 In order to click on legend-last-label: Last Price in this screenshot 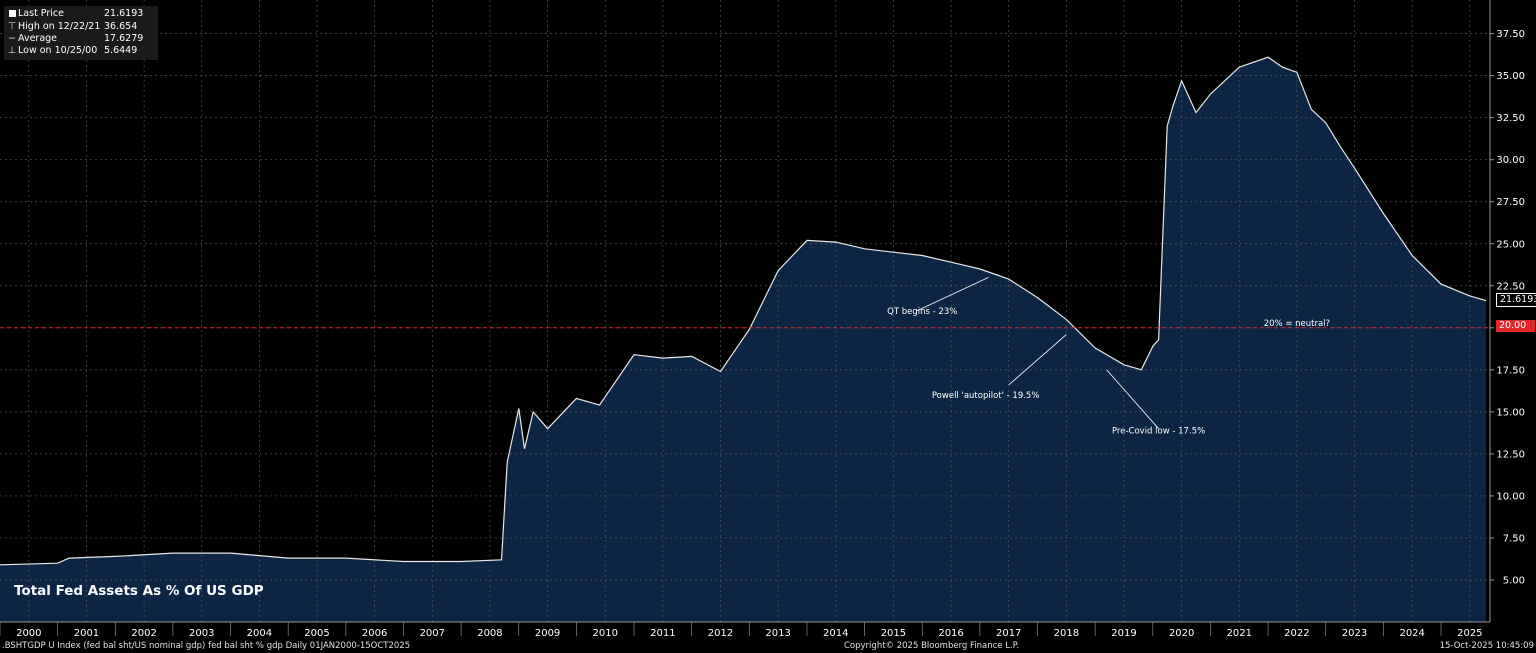, I will do `click(41, 13)`.